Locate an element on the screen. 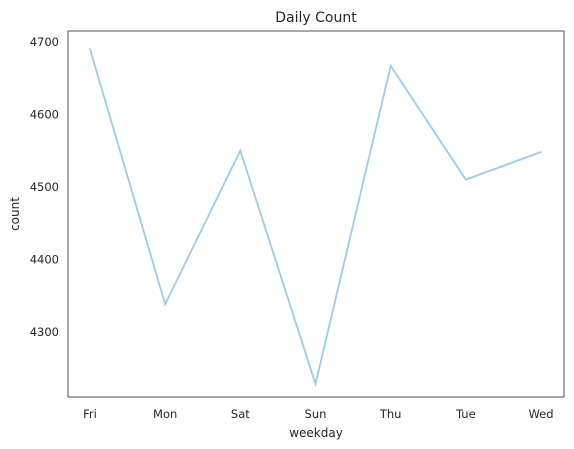  y-tick-label: 4400 is located at coordinates (44, 259).